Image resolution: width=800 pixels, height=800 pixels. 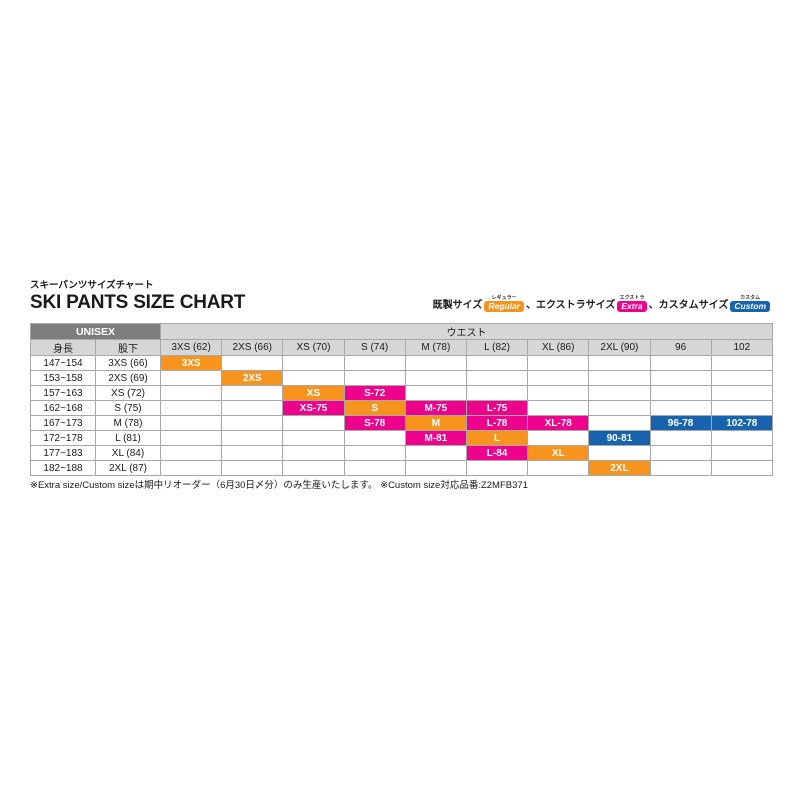 I want to click on table-row: 162~168 S (75) XS-75 S M-75 L-75, so click(x=401, y=408).